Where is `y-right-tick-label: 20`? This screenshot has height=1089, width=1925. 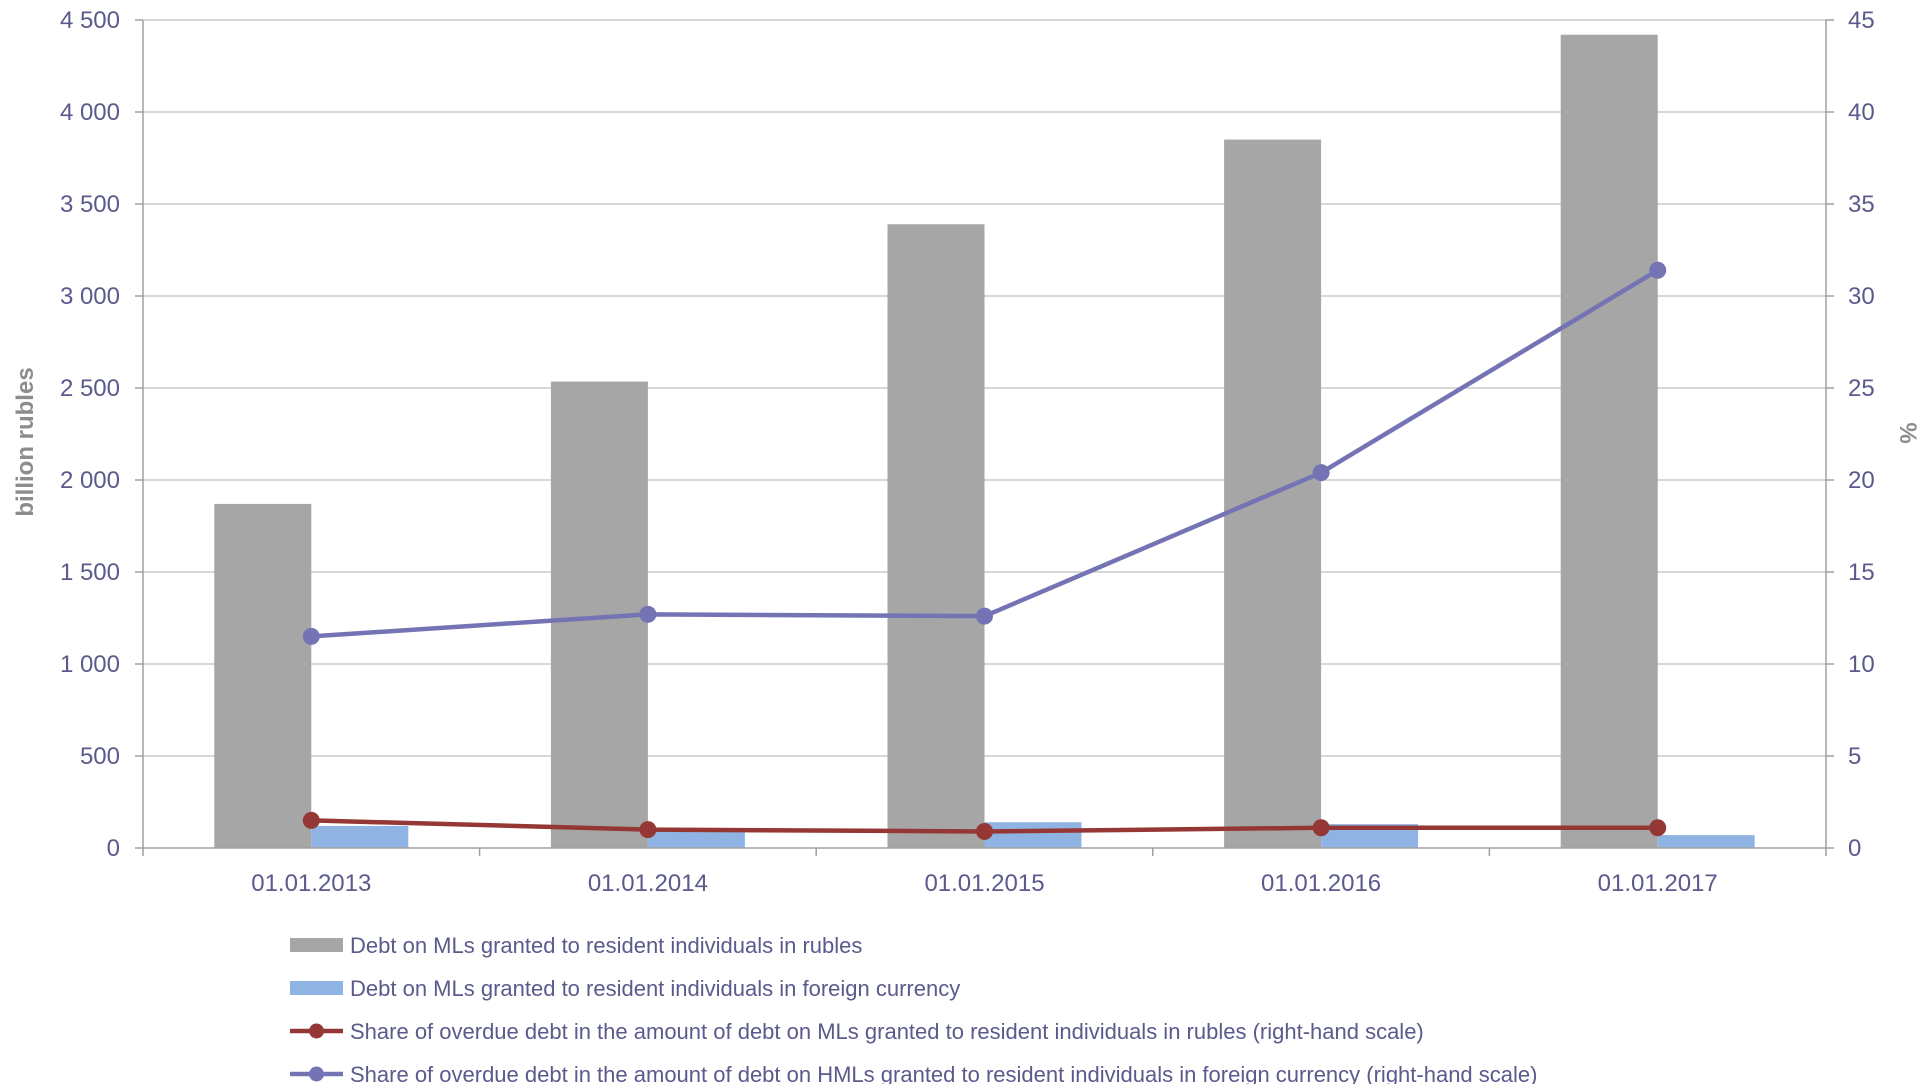
y-right-tick-label: 20 is located at coordinates (1861, 480).